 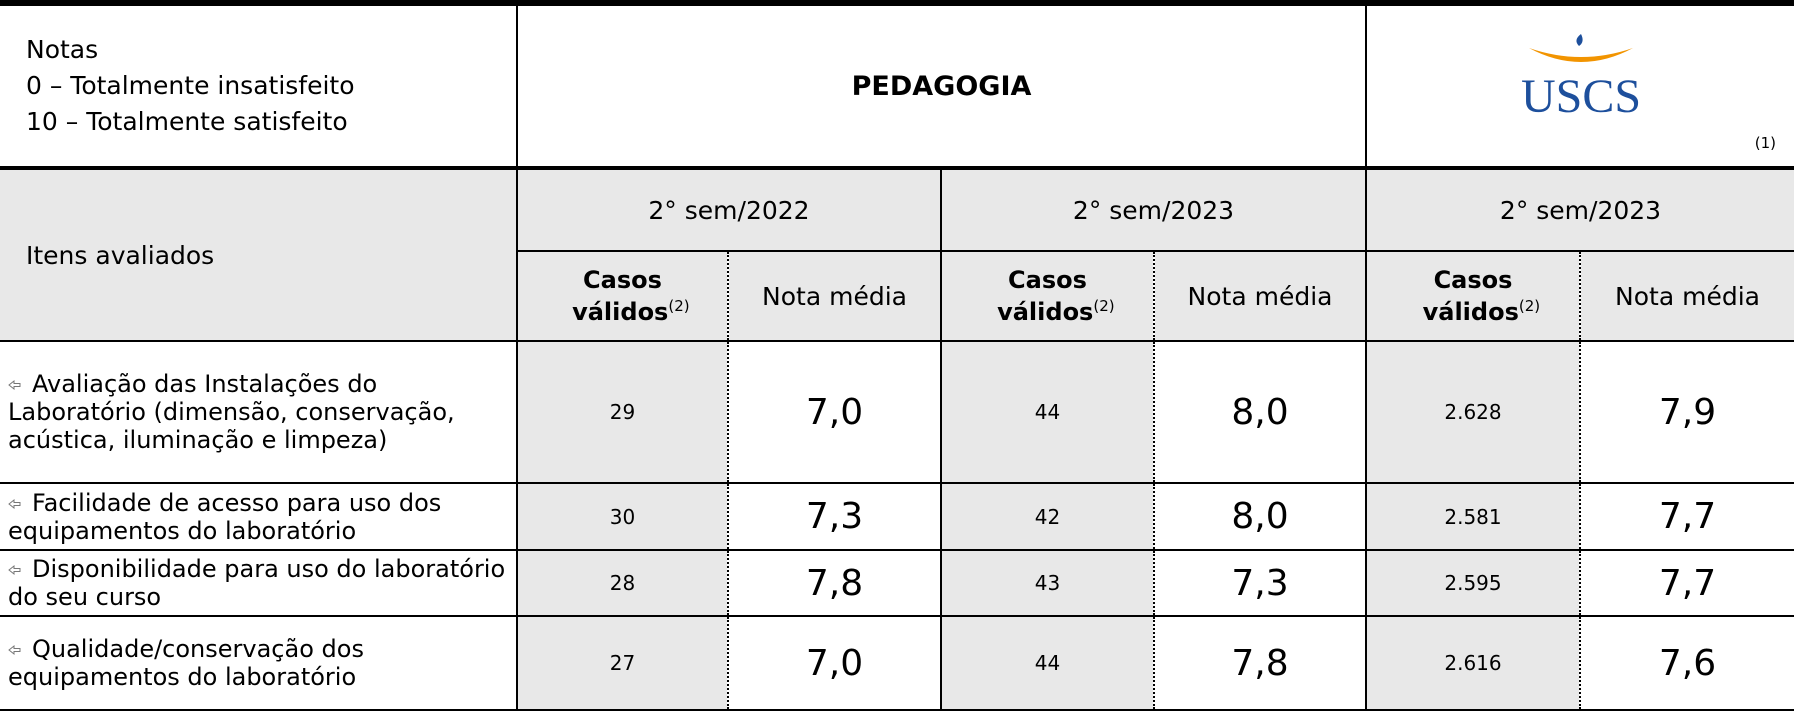 What do you see at coordinates (1473, 663) in the screenshot?
I see `cases-value: 2.616` at bounding box center [1473, 663].